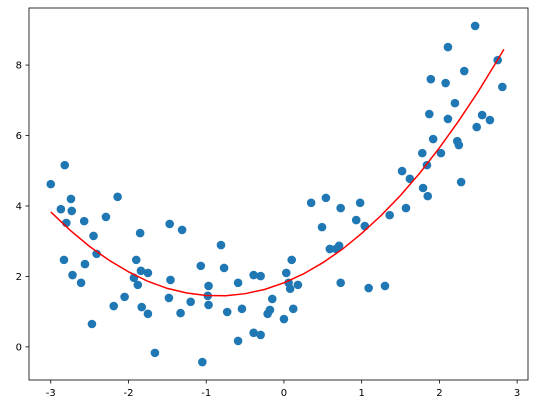  I want to click on y-tick-label: 6, so click(19, 136).